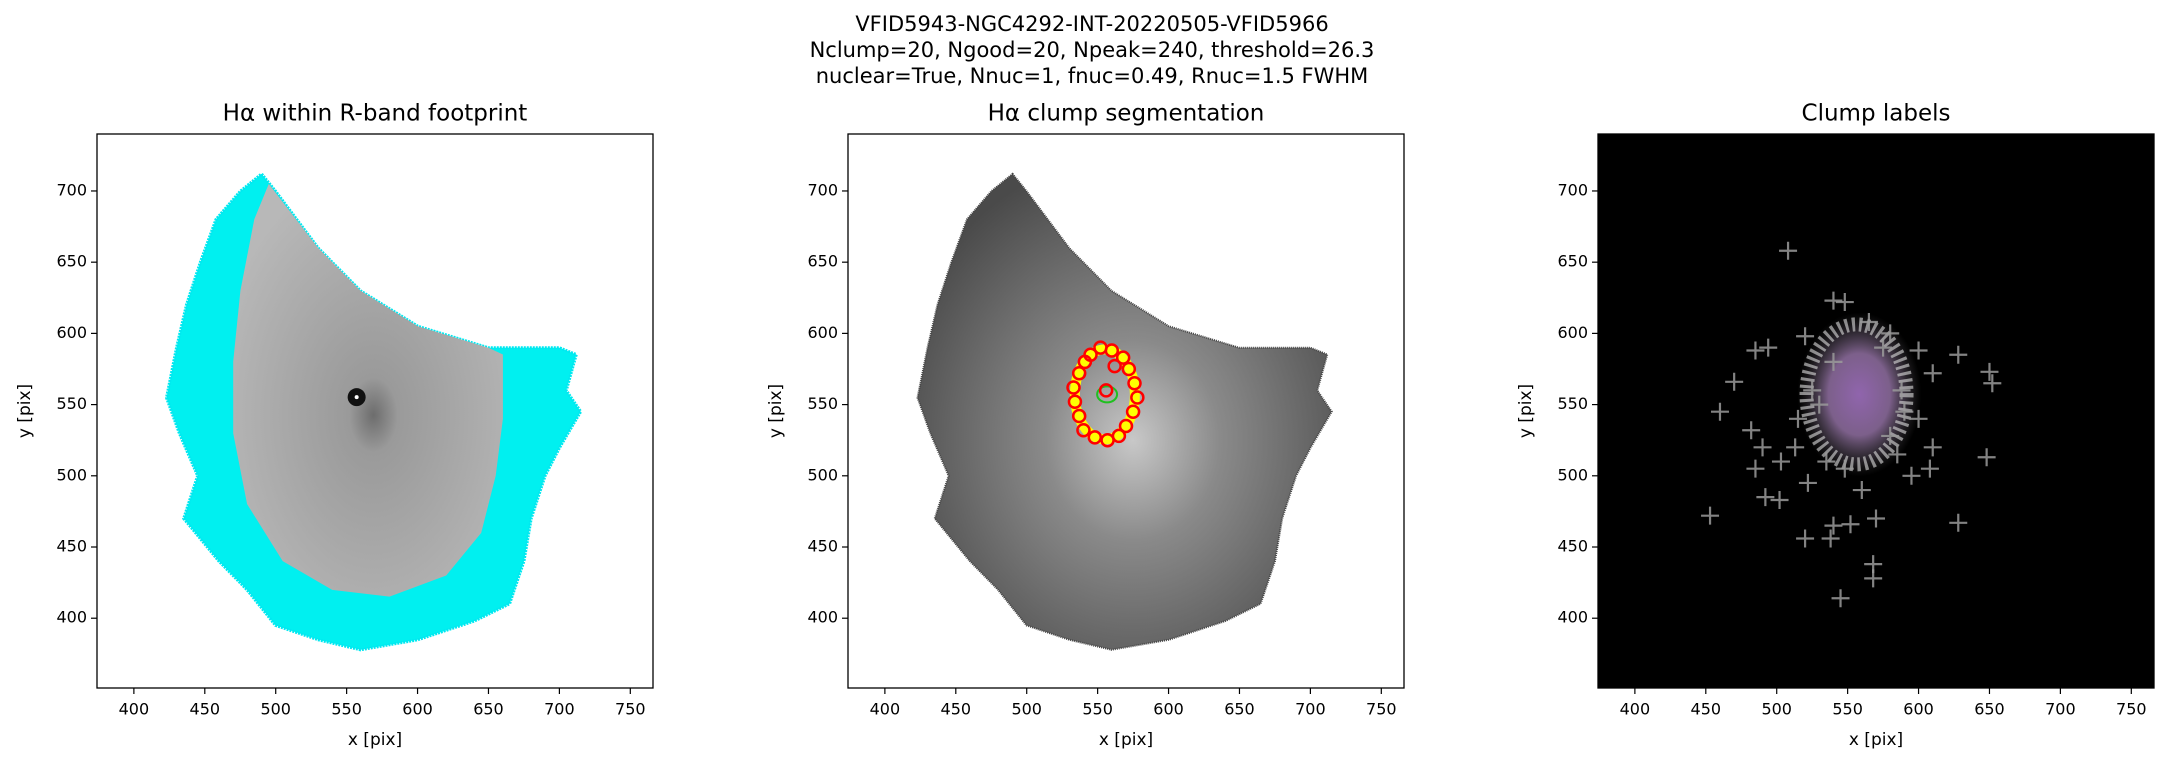  I want to click on x-tick-label: 450, so click(956, 709).